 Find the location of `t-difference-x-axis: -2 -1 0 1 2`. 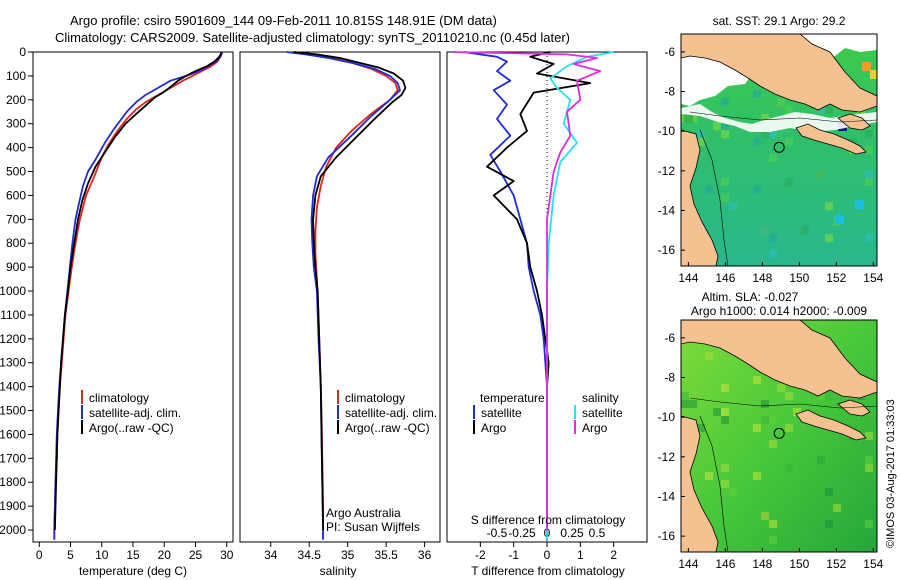

t-difference-x-axis: -2 -1 0 1 2 is located at coordinates (546, 552).